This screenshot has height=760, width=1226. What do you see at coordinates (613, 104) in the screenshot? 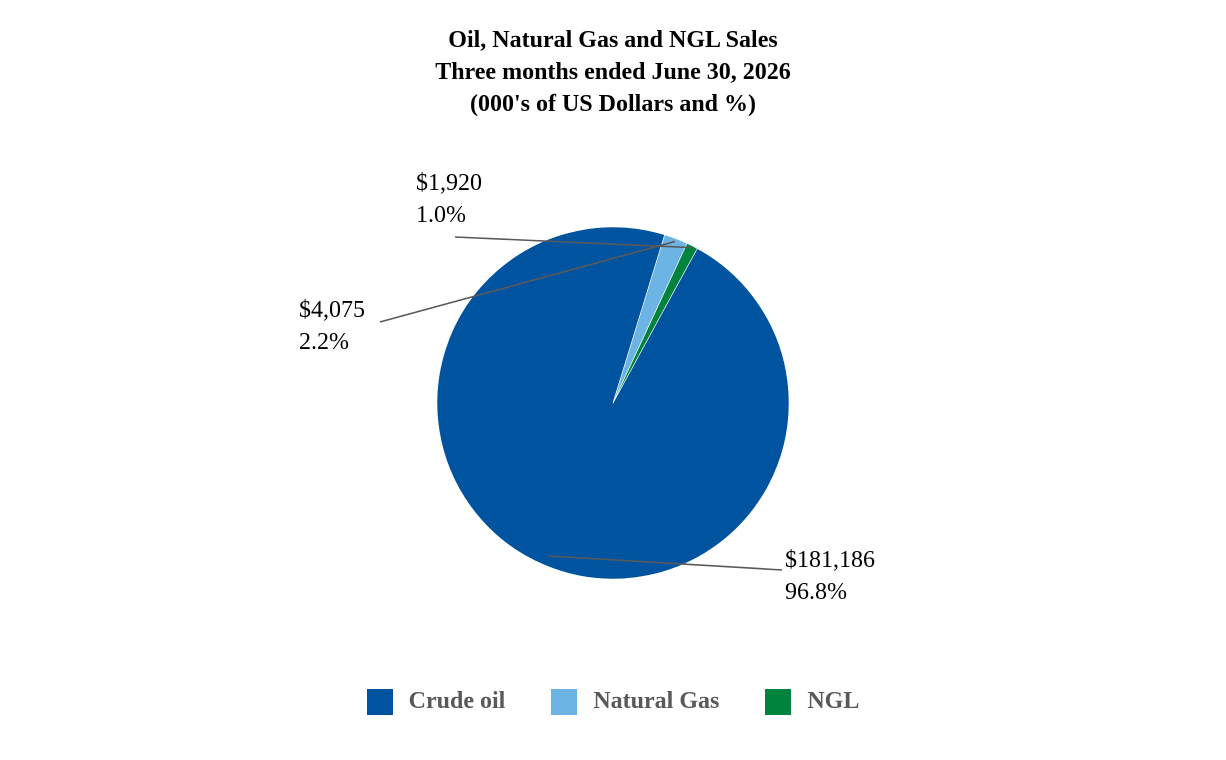
I see `chart-title-line-3: (000's of US Dollars and %)` at bounding box center [613, 104].